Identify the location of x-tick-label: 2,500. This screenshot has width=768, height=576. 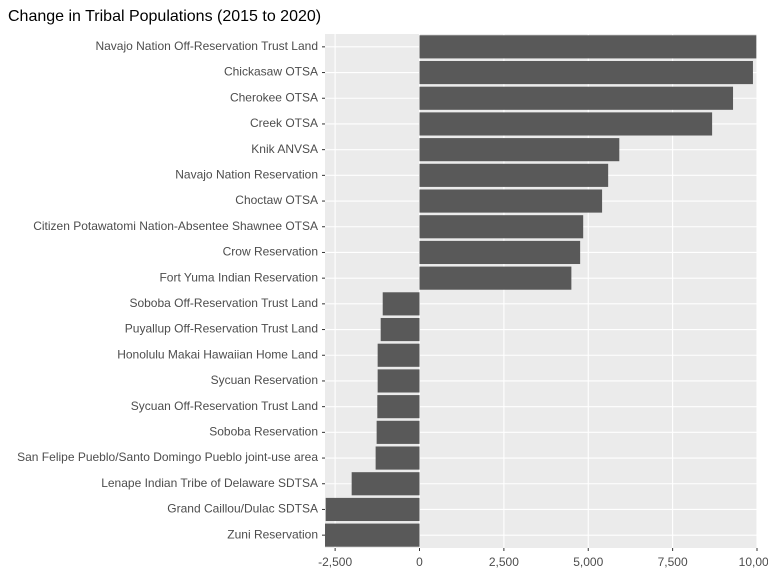
(504, 562).